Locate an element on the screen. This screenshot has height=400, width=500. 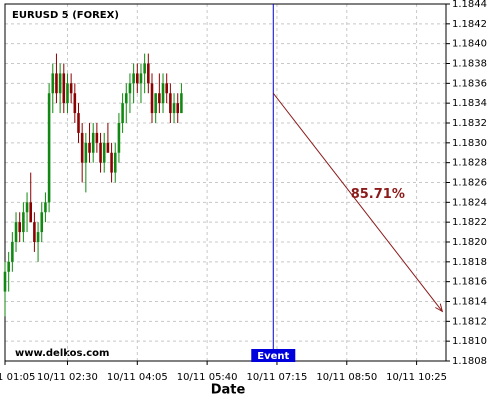
y-tick-label: 1.1840 is located at coordinates (469, 44).